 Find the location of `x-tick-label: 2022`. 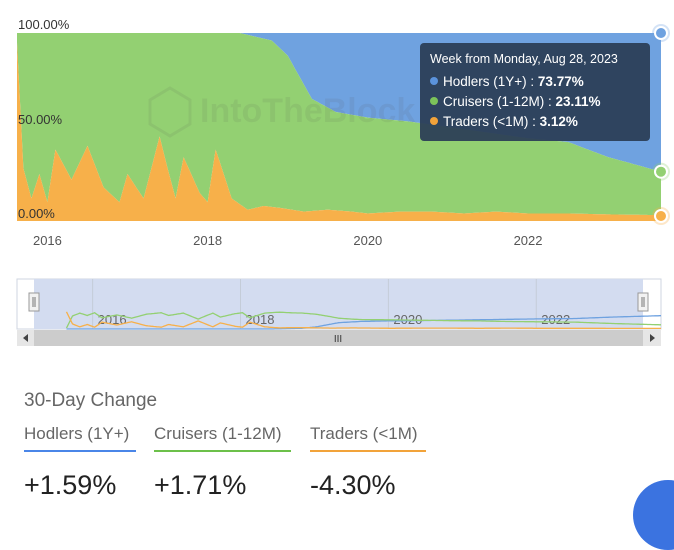

x-tick-label: 2022 is located at coordinates (528, 240).